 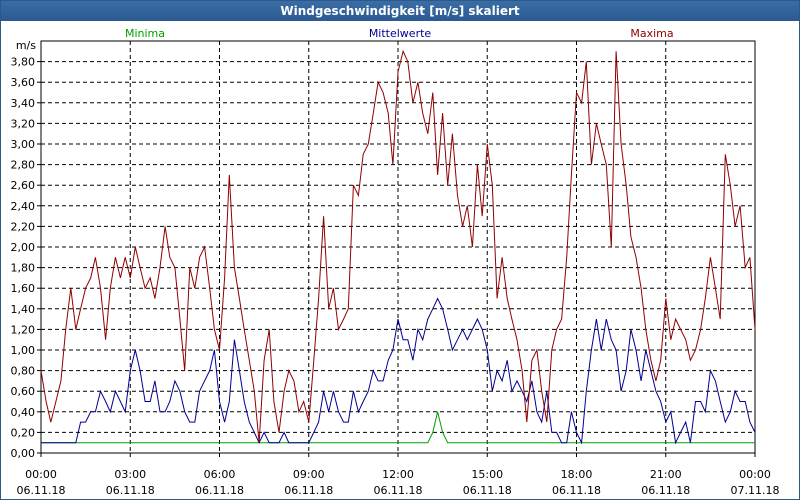 What do you see at coordinates (23, 453) in the screenshot?
I see `y-tick-label: 0,00` at bounding box center [23, 453].